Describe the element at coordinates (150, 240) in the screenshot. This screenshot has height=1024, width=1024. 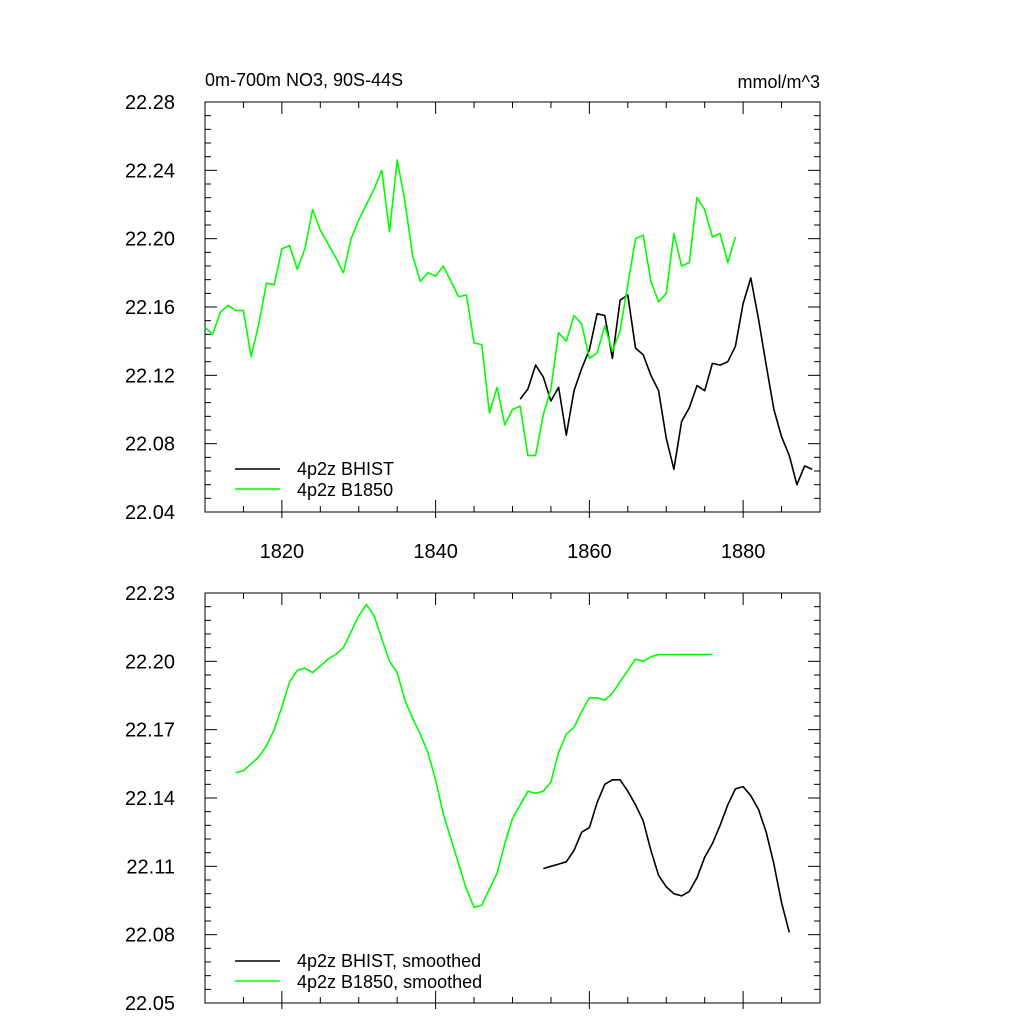
I see `top-y-tick-label: 22.20` at that location.